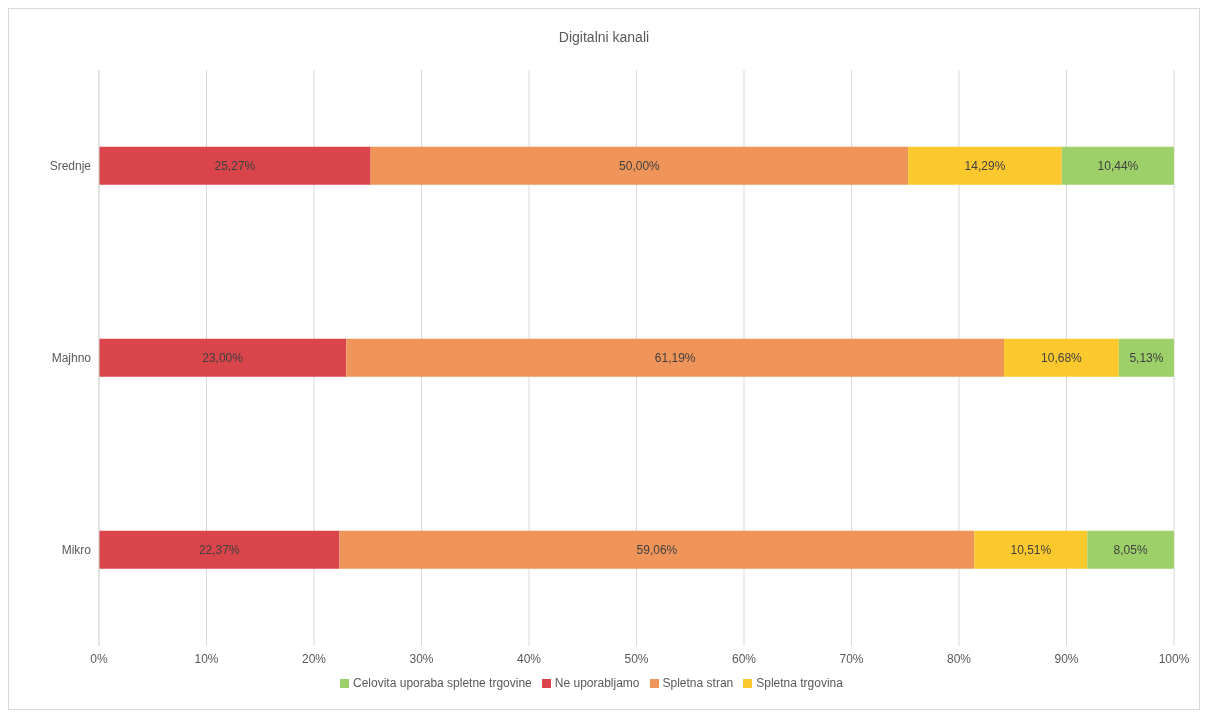 This screenshot has width=1208, height=722. Describe the element at coordinates (744, 658) in the screenshot. I see `x-tick-label: 60%` at that location.